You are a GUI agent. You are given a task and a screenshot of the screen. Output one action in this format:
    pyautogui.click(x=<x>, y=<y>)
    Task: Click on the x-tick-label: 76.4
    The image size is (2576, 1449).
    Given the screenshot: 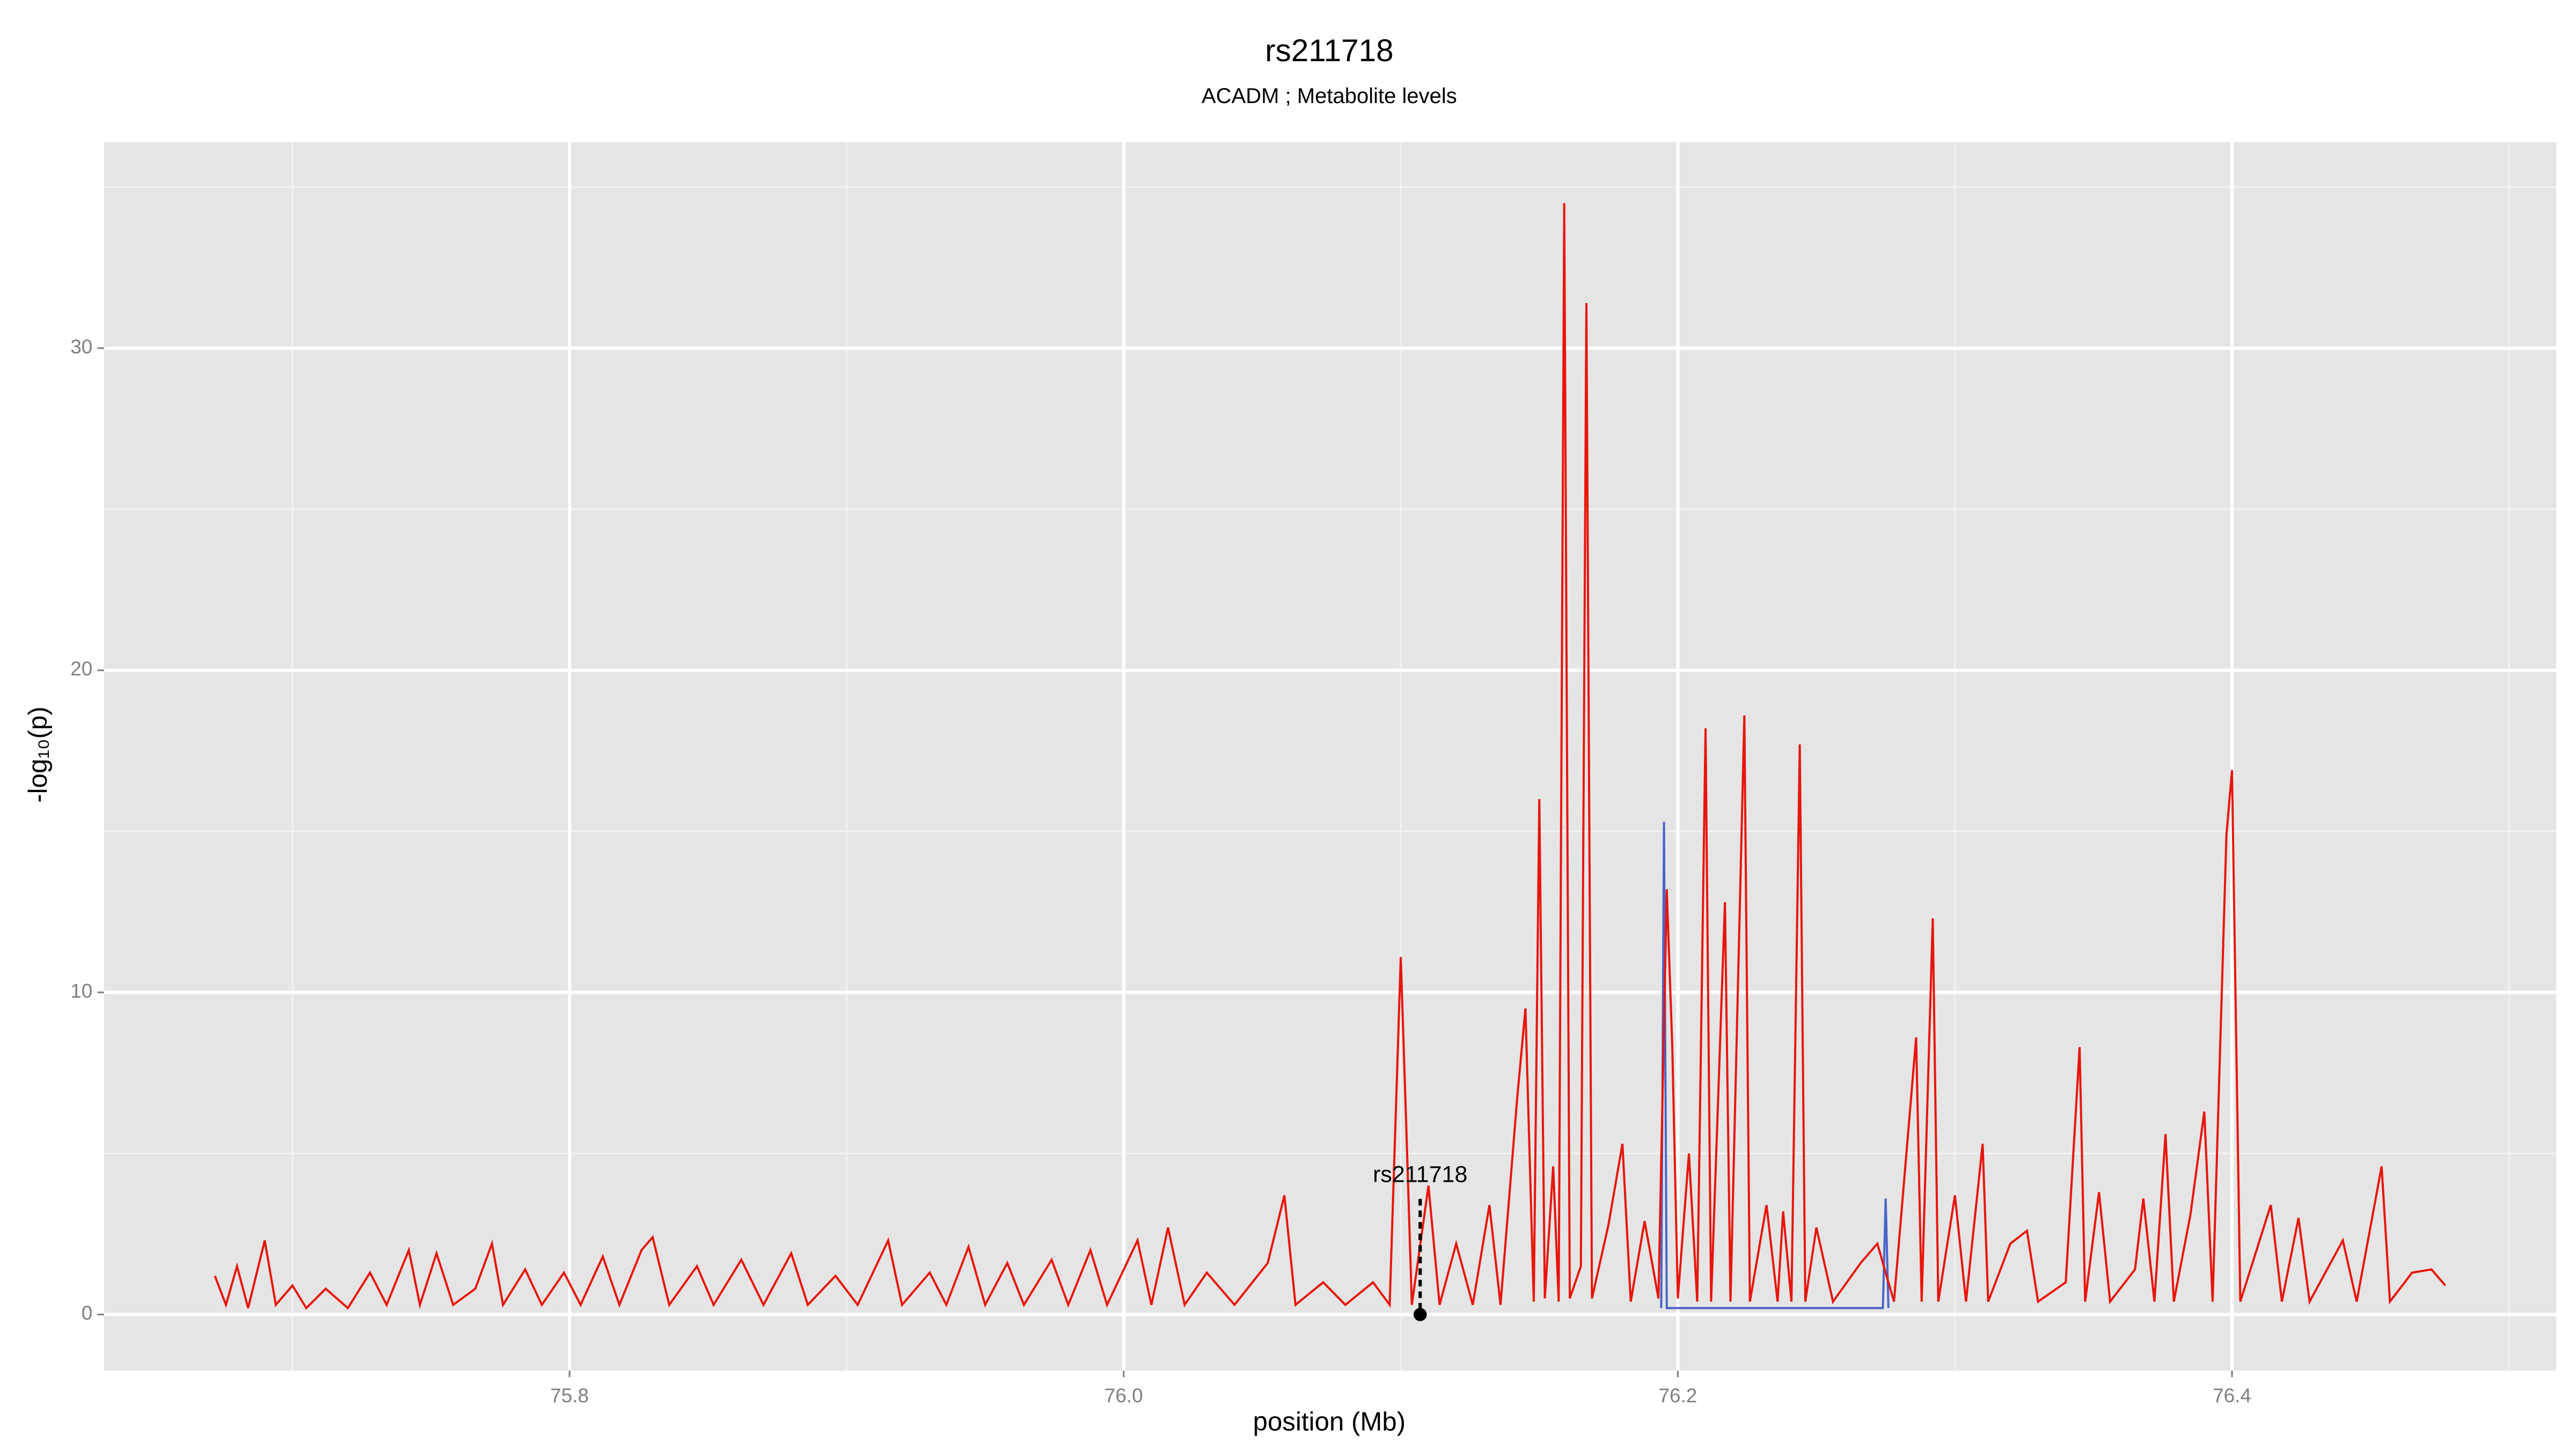 What is the action you would take?
    pyautogui.click(x=2232, y=1396)
    